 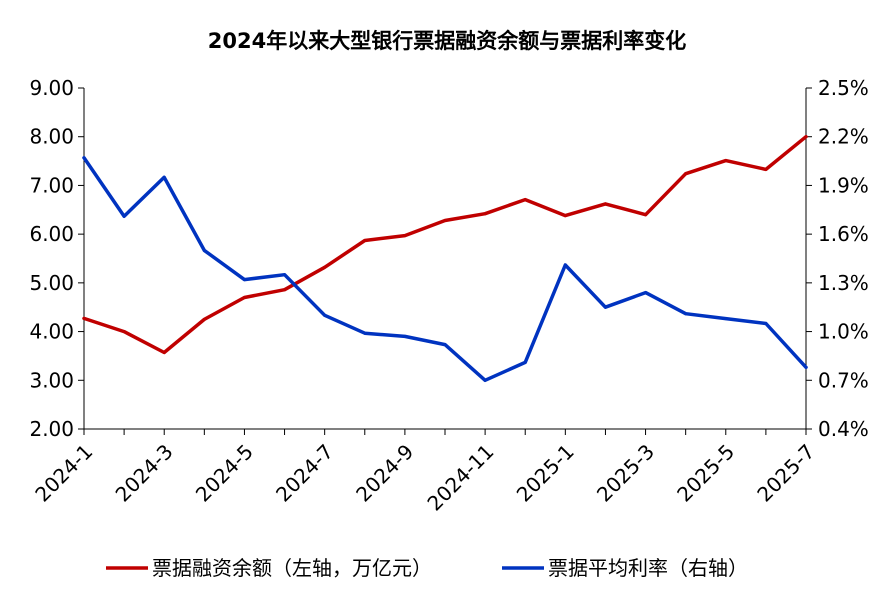 What do you see at coordinates (51, 234) in the screenshot?
I see `left-tick-label: 6.00` at bounding box center [51, 234].